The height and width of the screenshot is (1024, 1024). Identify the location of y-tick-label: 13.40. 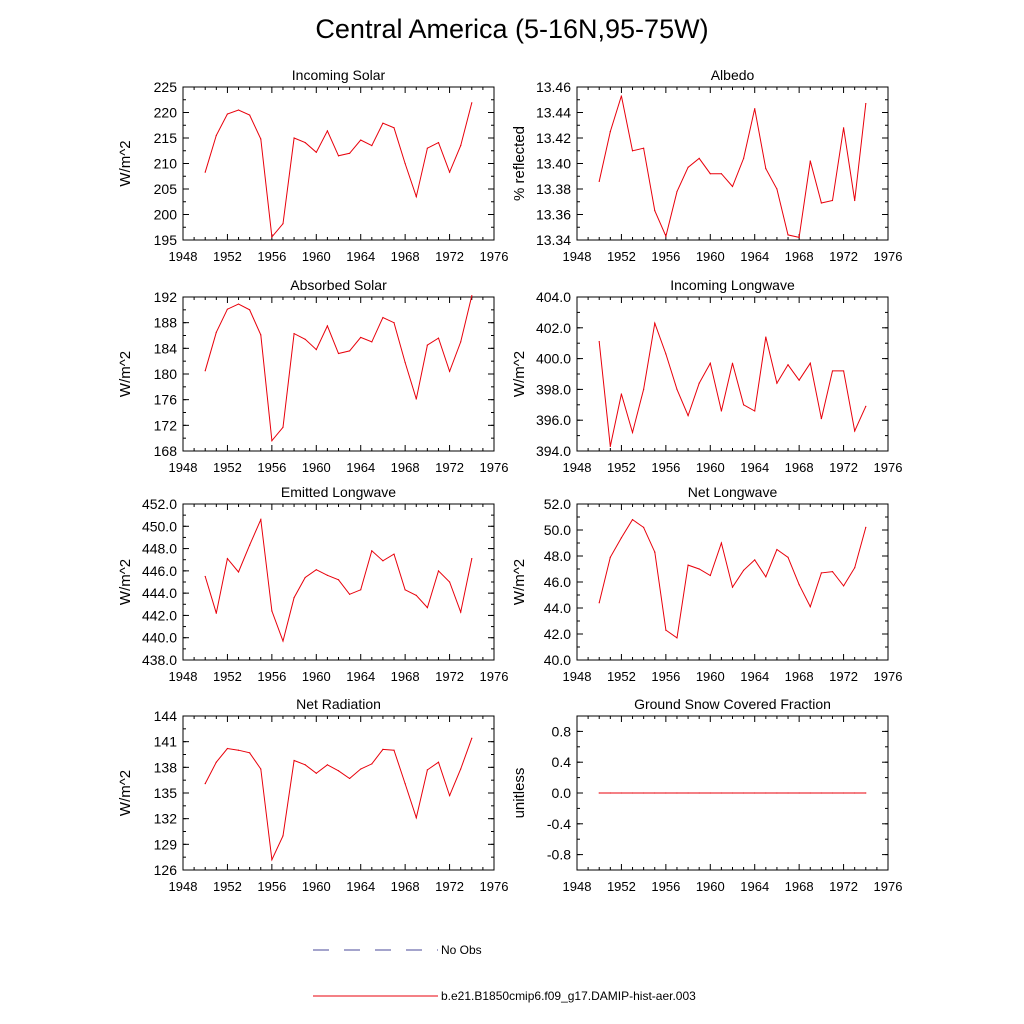
(553, 164).